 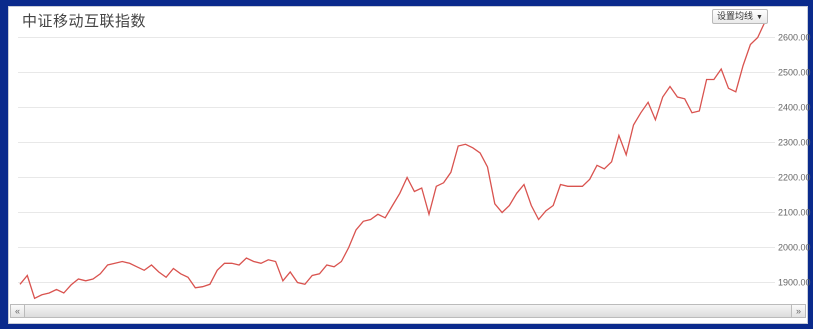 I want to click on scroll-right-icon: », so click(x=798, y=311).